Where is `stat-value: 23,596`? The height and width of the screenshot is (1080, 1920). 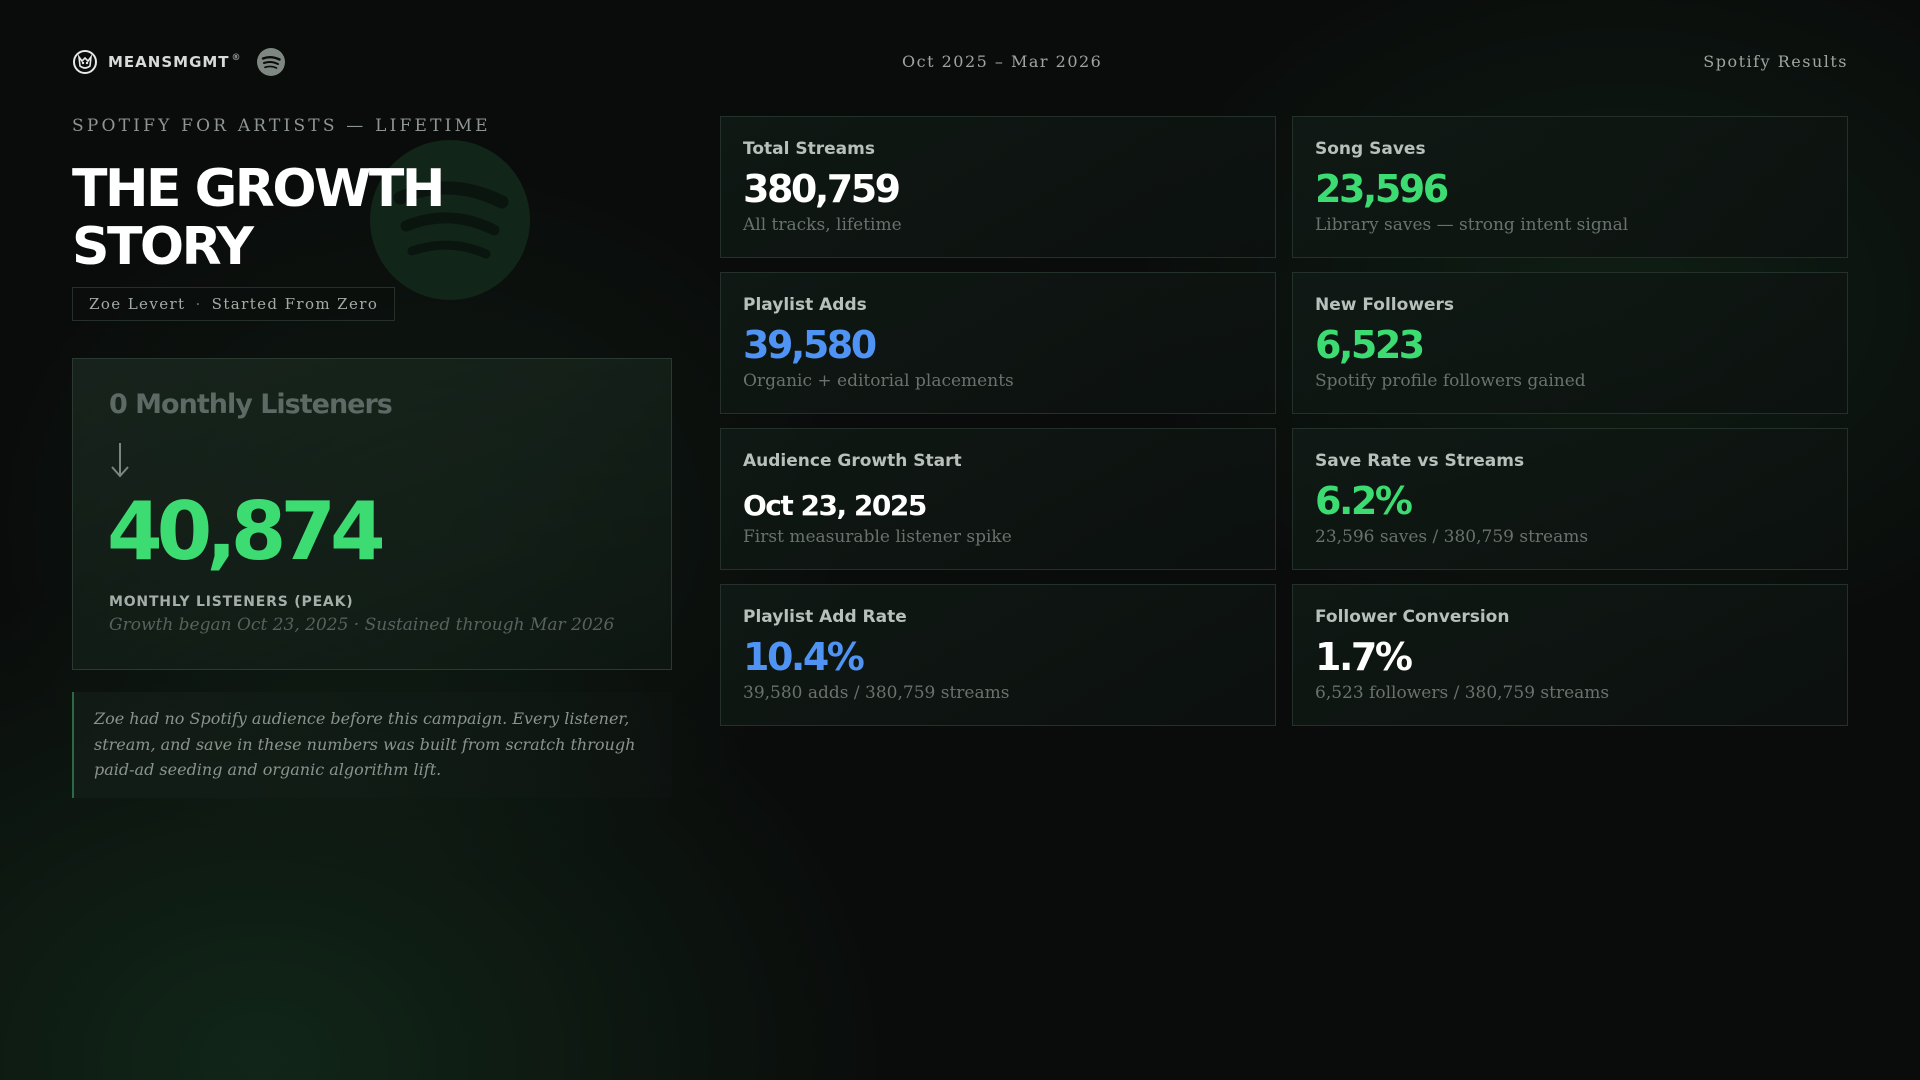
stat-value: 23,596 is located at coordinates (1382, 189).